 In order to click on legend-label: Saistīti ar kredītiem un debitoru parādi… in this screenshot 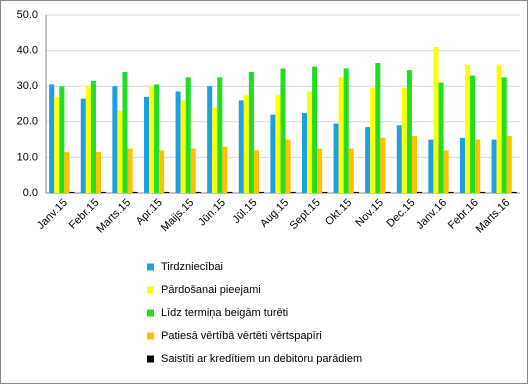, I will do `click(261, 359)`.